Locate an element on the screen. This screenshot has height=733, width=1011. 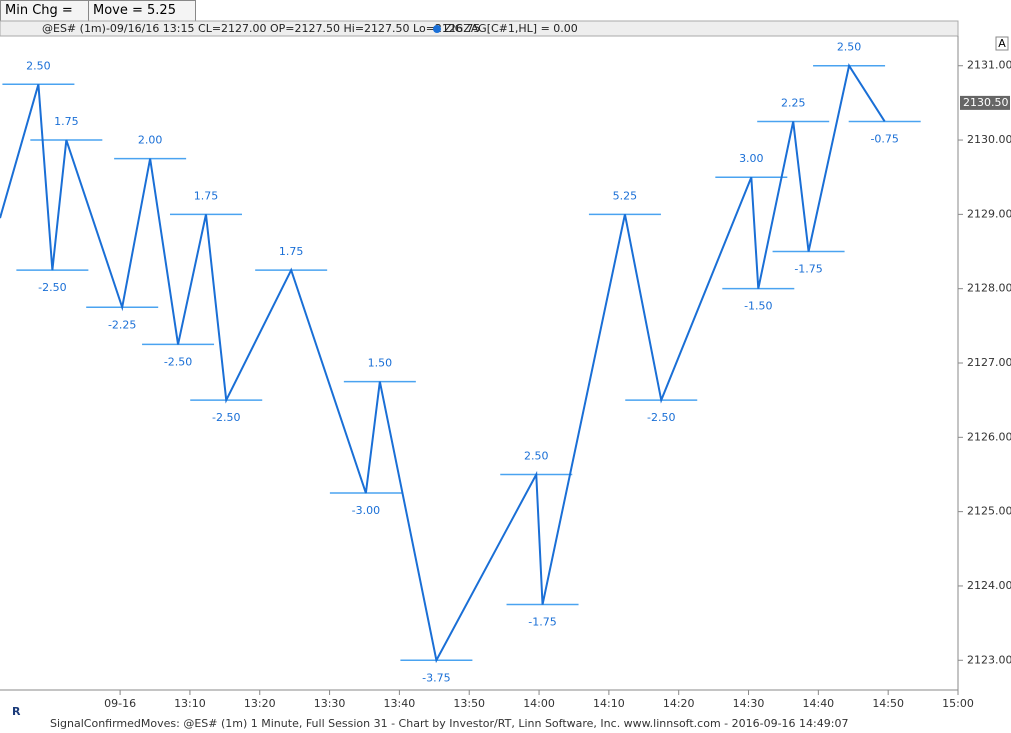
x-tick-label: 14:00 is located at coordinates (539, 703).